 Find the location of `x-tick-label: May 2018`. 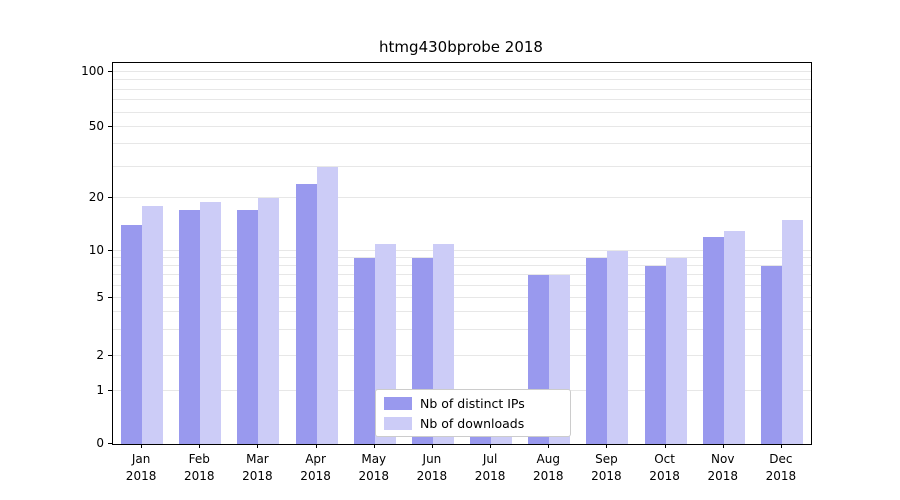

x-tick-label: May 2018 is located at coordinates (374, 467).